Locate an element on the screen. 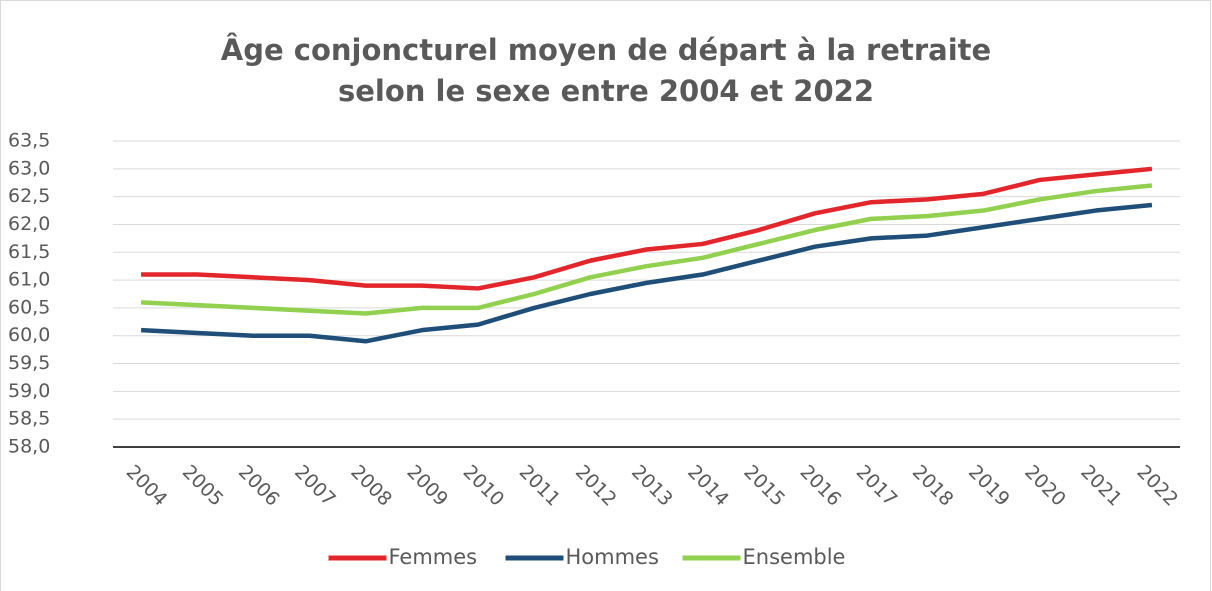 This screenshot has height=591, width=1212. legend-label: Hommes is located at coordinates (612, 557).